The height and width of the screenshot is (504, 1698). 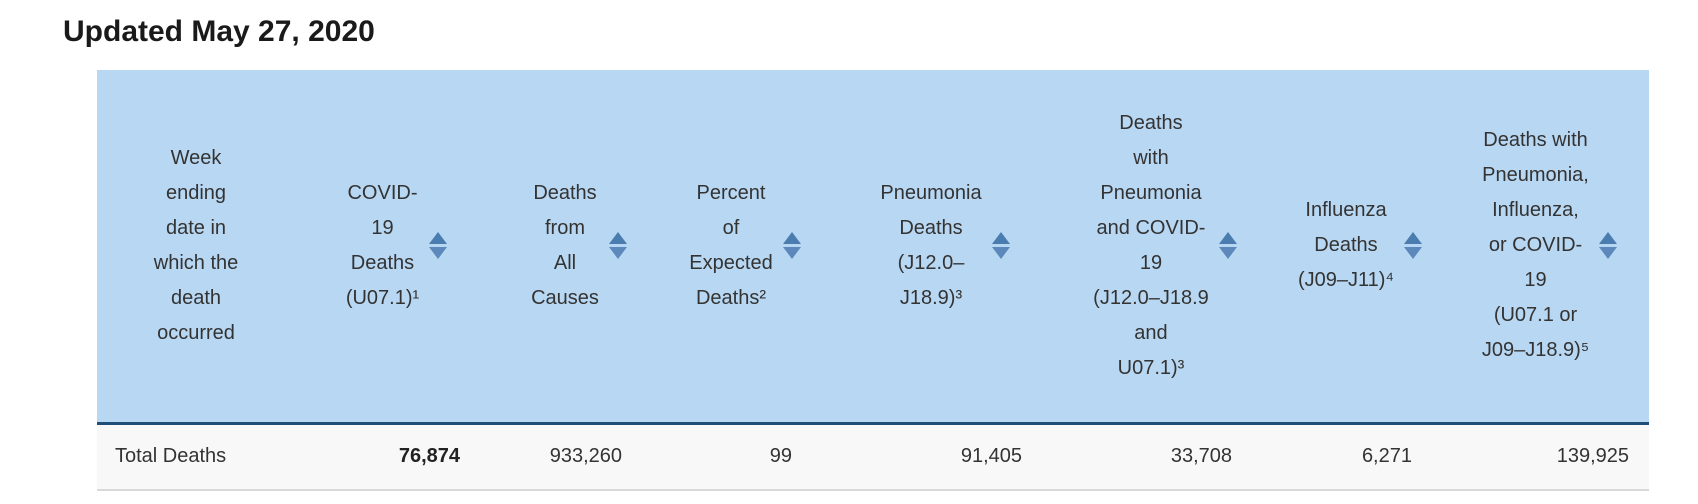 I want to click on column-header-label: Deaths from All Causes, so click(x=565, y=245).